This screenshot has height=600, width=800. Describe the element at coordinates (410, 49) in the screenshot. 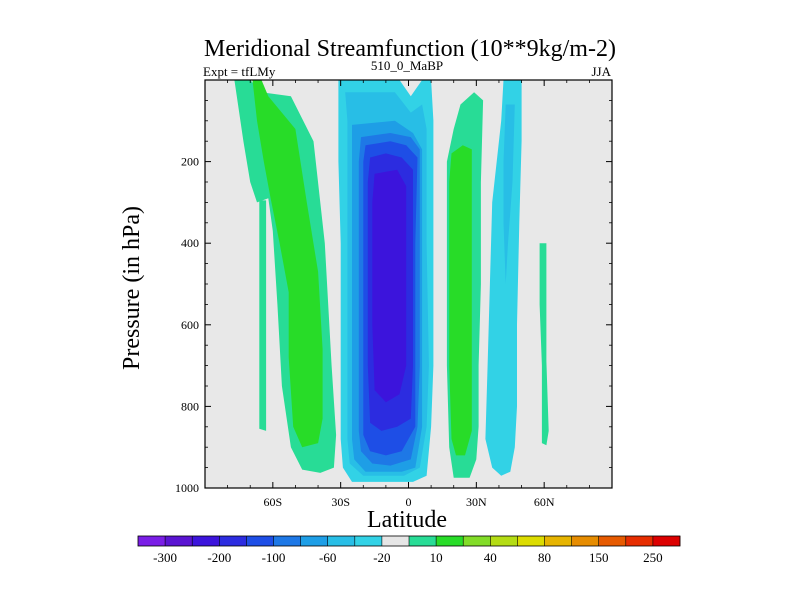

I see `chart-title: Meridional Streamfunction (10**9kg/m-2)` at that location.